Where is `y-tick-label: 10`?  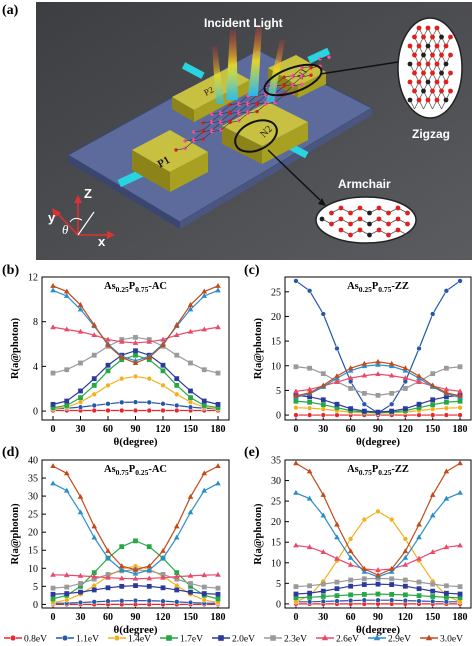 y-tick-label: 10 is located at coordinates (276, 563).